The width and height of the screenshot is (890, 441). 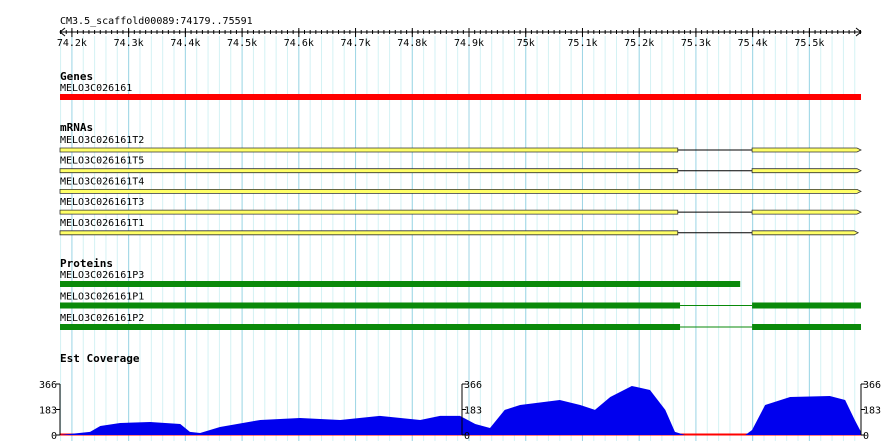 What do you see at coordinates (526, 43) in the screenshot?
I see `ruler-label: 75k` at bounding box center [526, 43].